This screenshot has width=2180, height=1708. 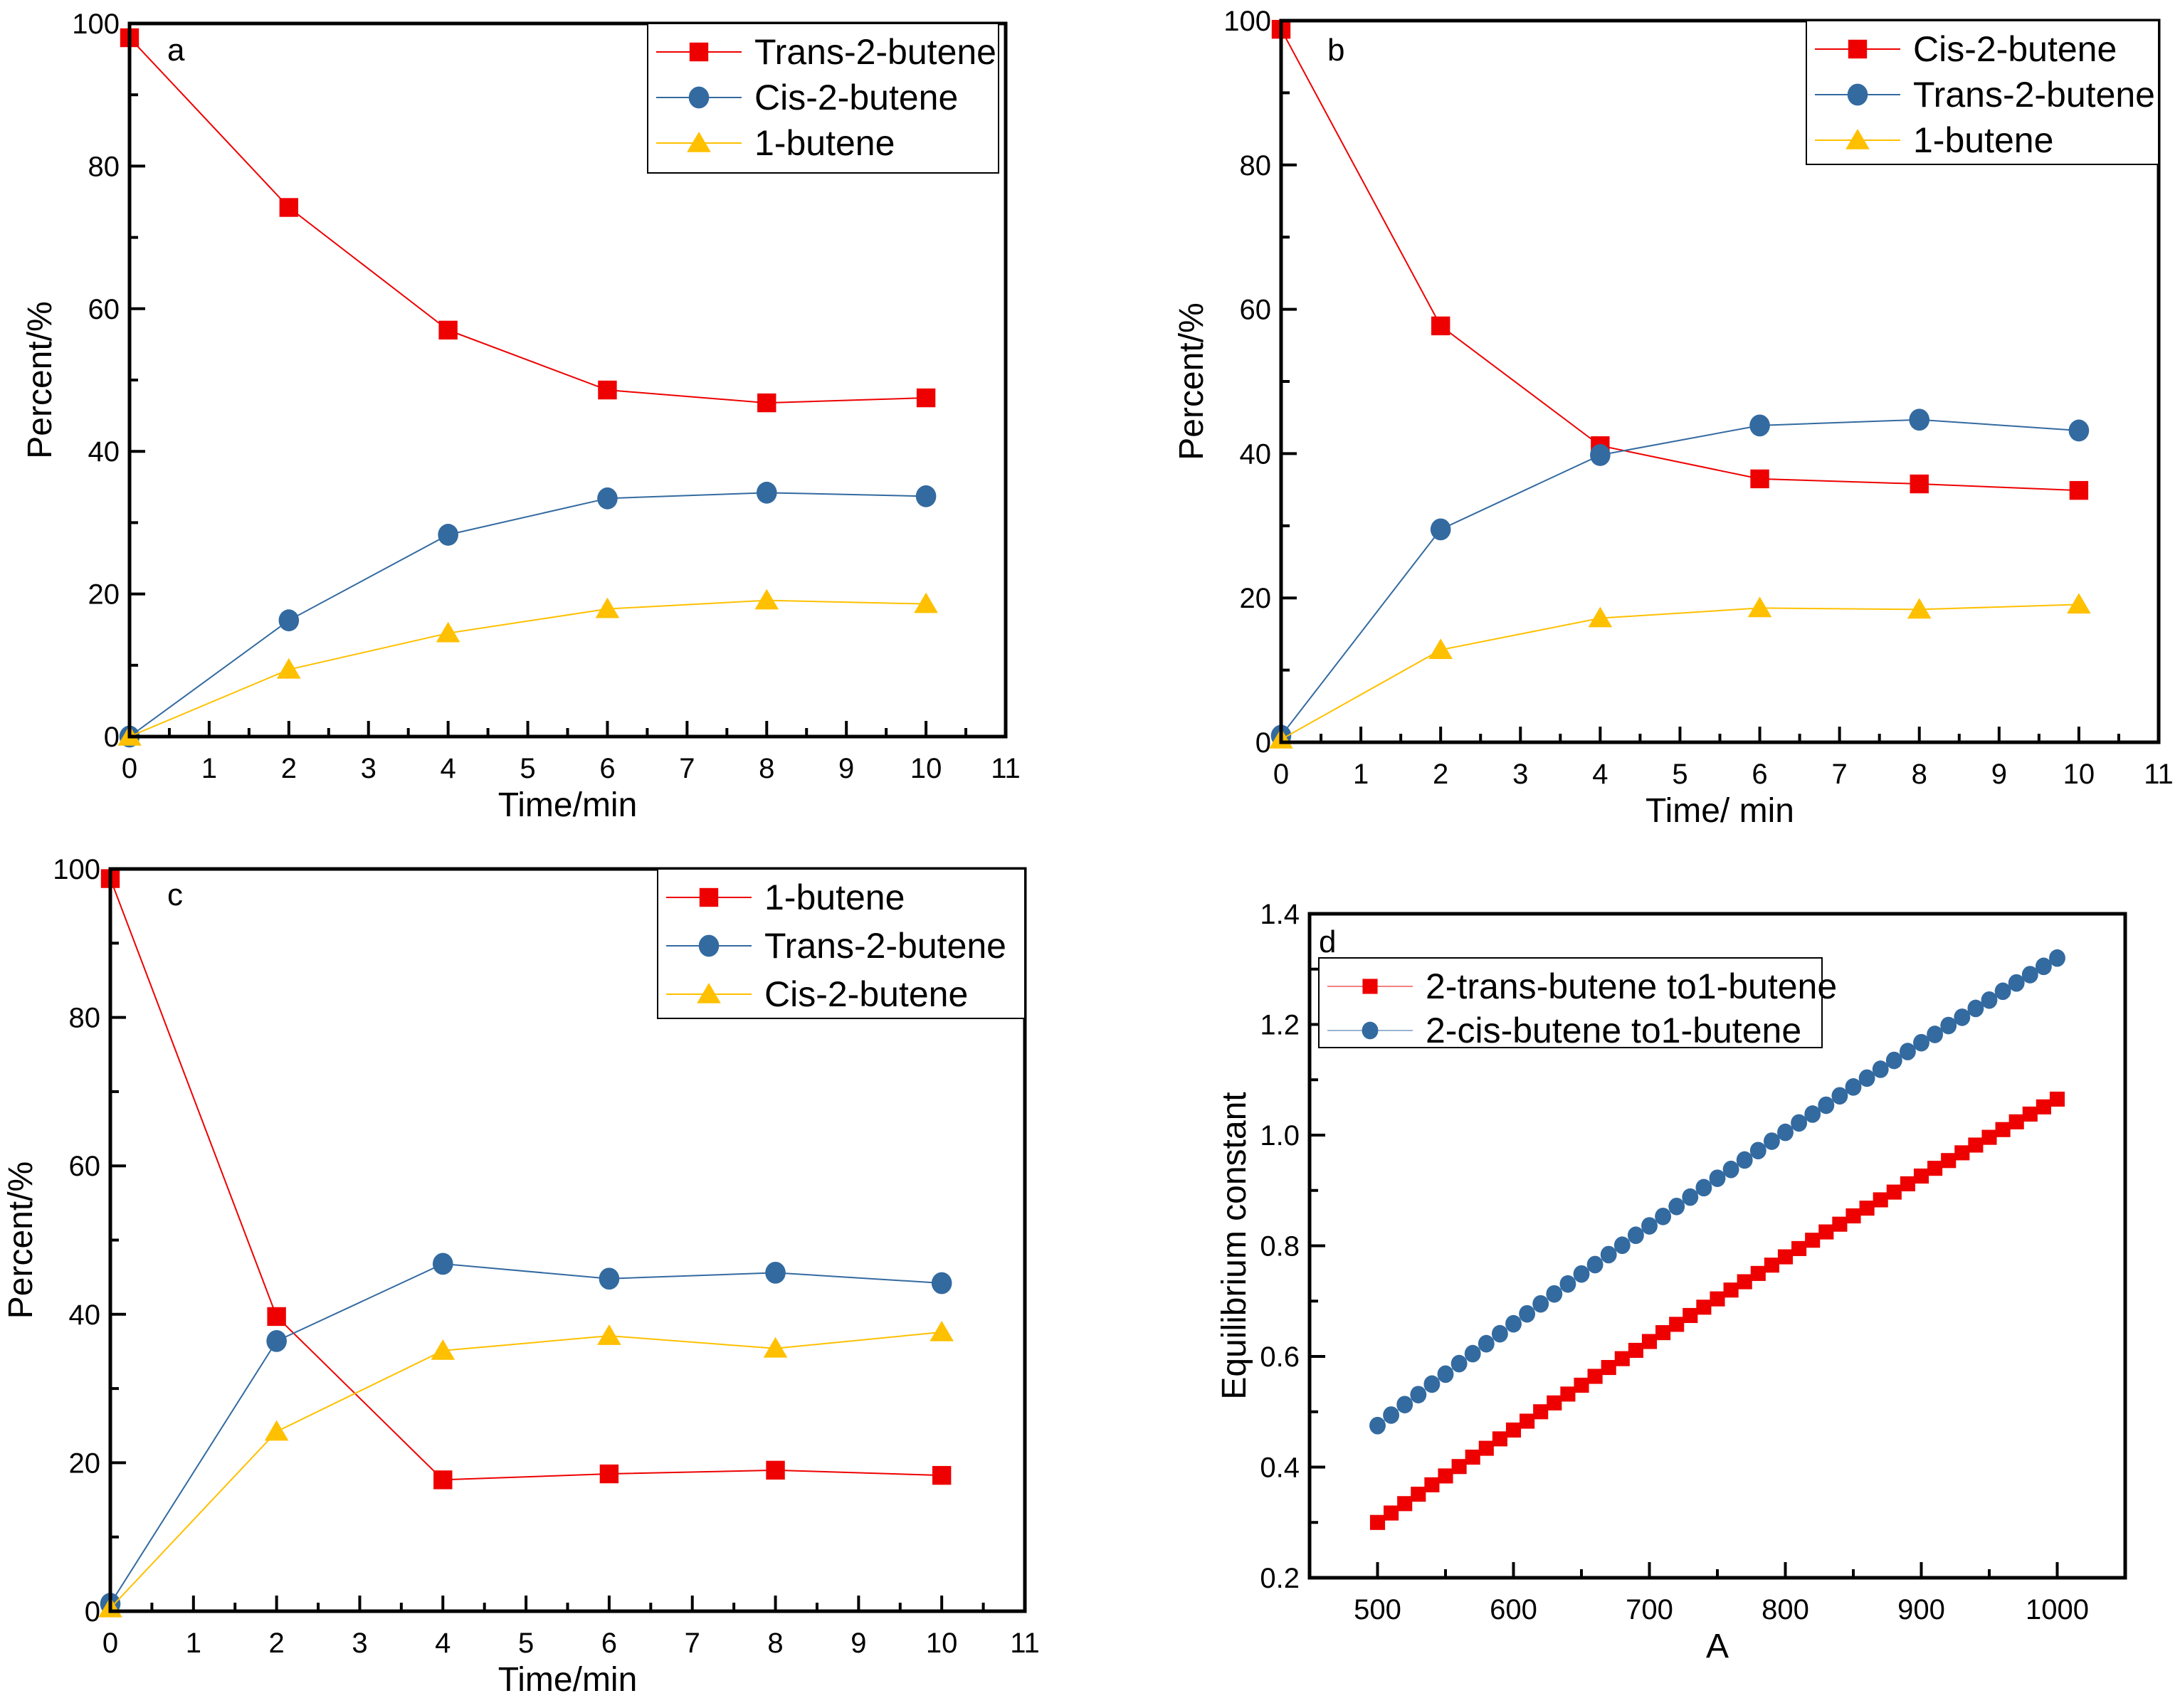 I want to click on plot-frame, so click(x=1717, y=1246).